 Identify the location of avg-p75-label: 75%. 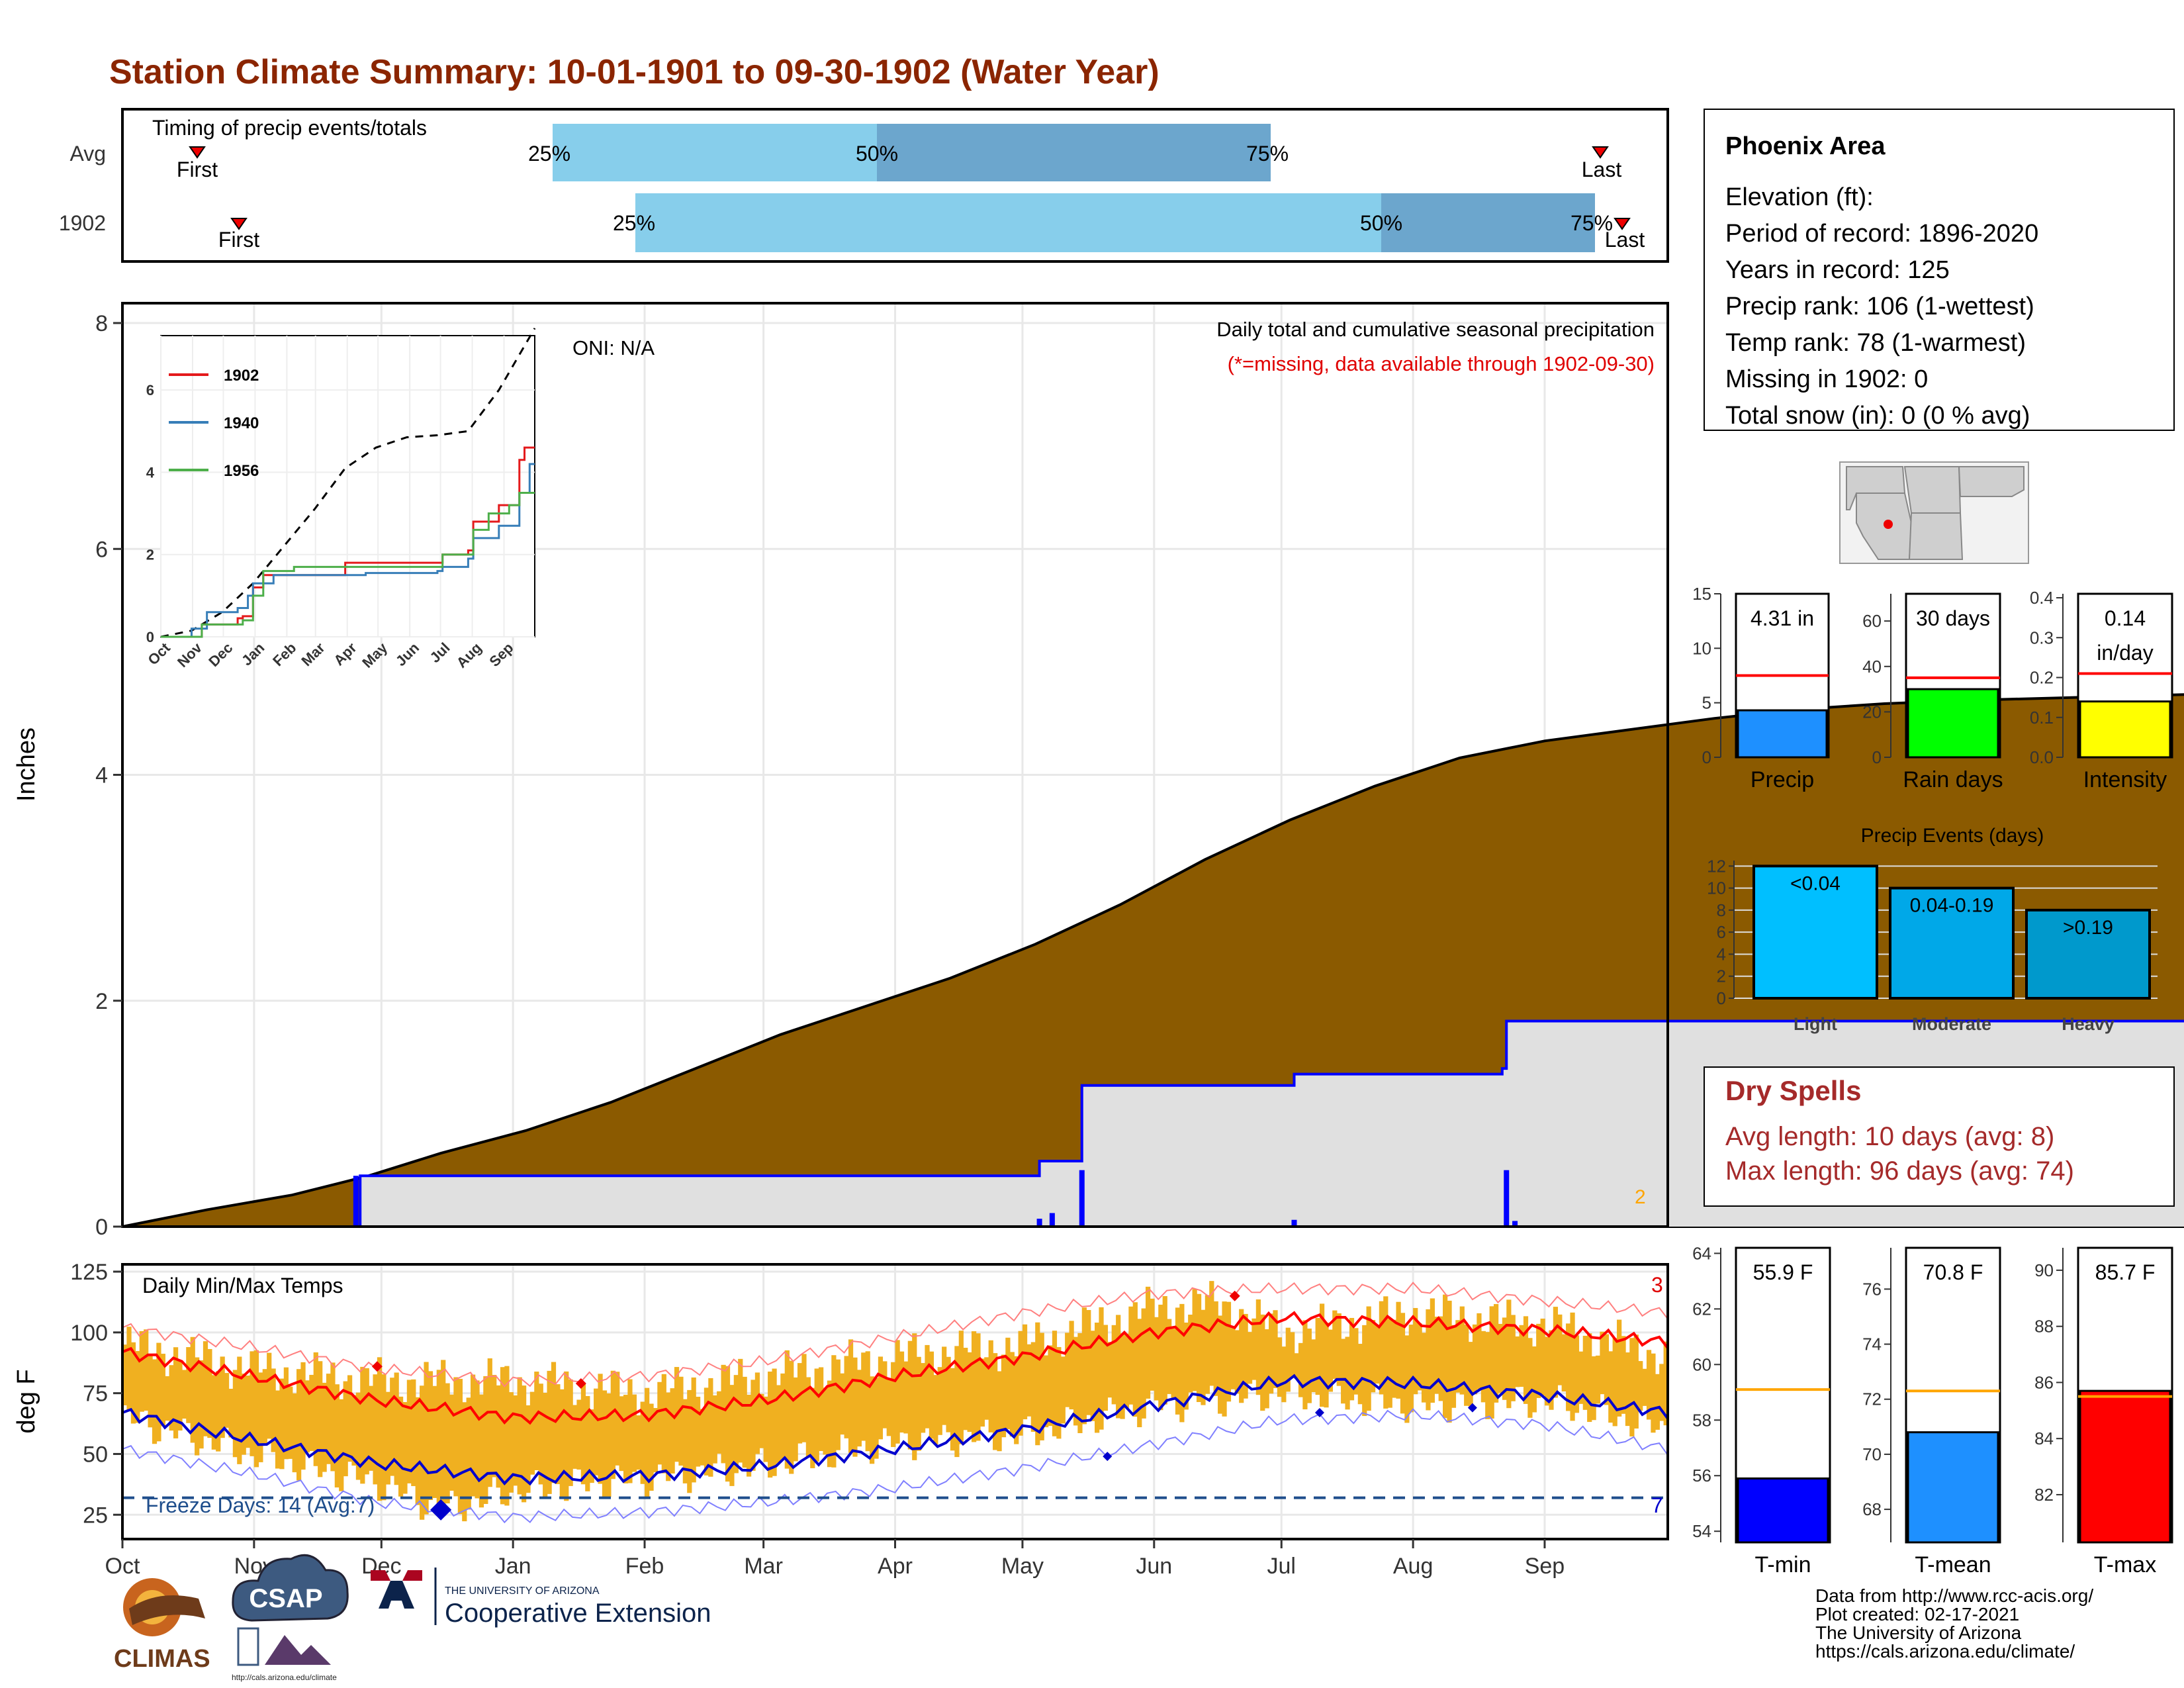
(1267, 153).